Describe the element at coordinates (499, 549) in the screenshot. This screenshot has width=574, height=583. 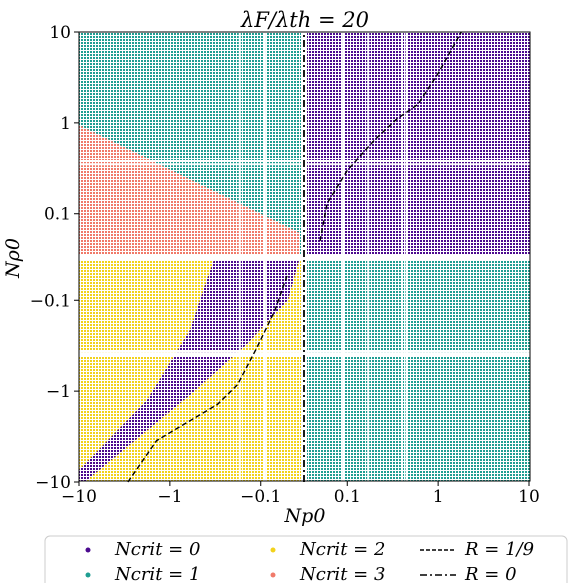
I see `legend-label: R = 1/9` at that location.